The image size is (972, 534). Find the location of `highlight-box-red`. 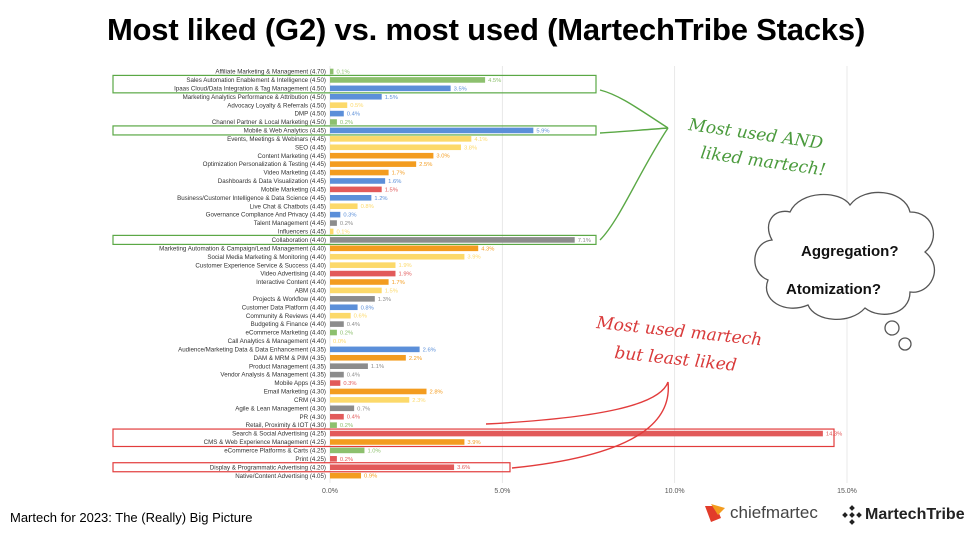

highlight-box-red is located at coordinates (473, 438).